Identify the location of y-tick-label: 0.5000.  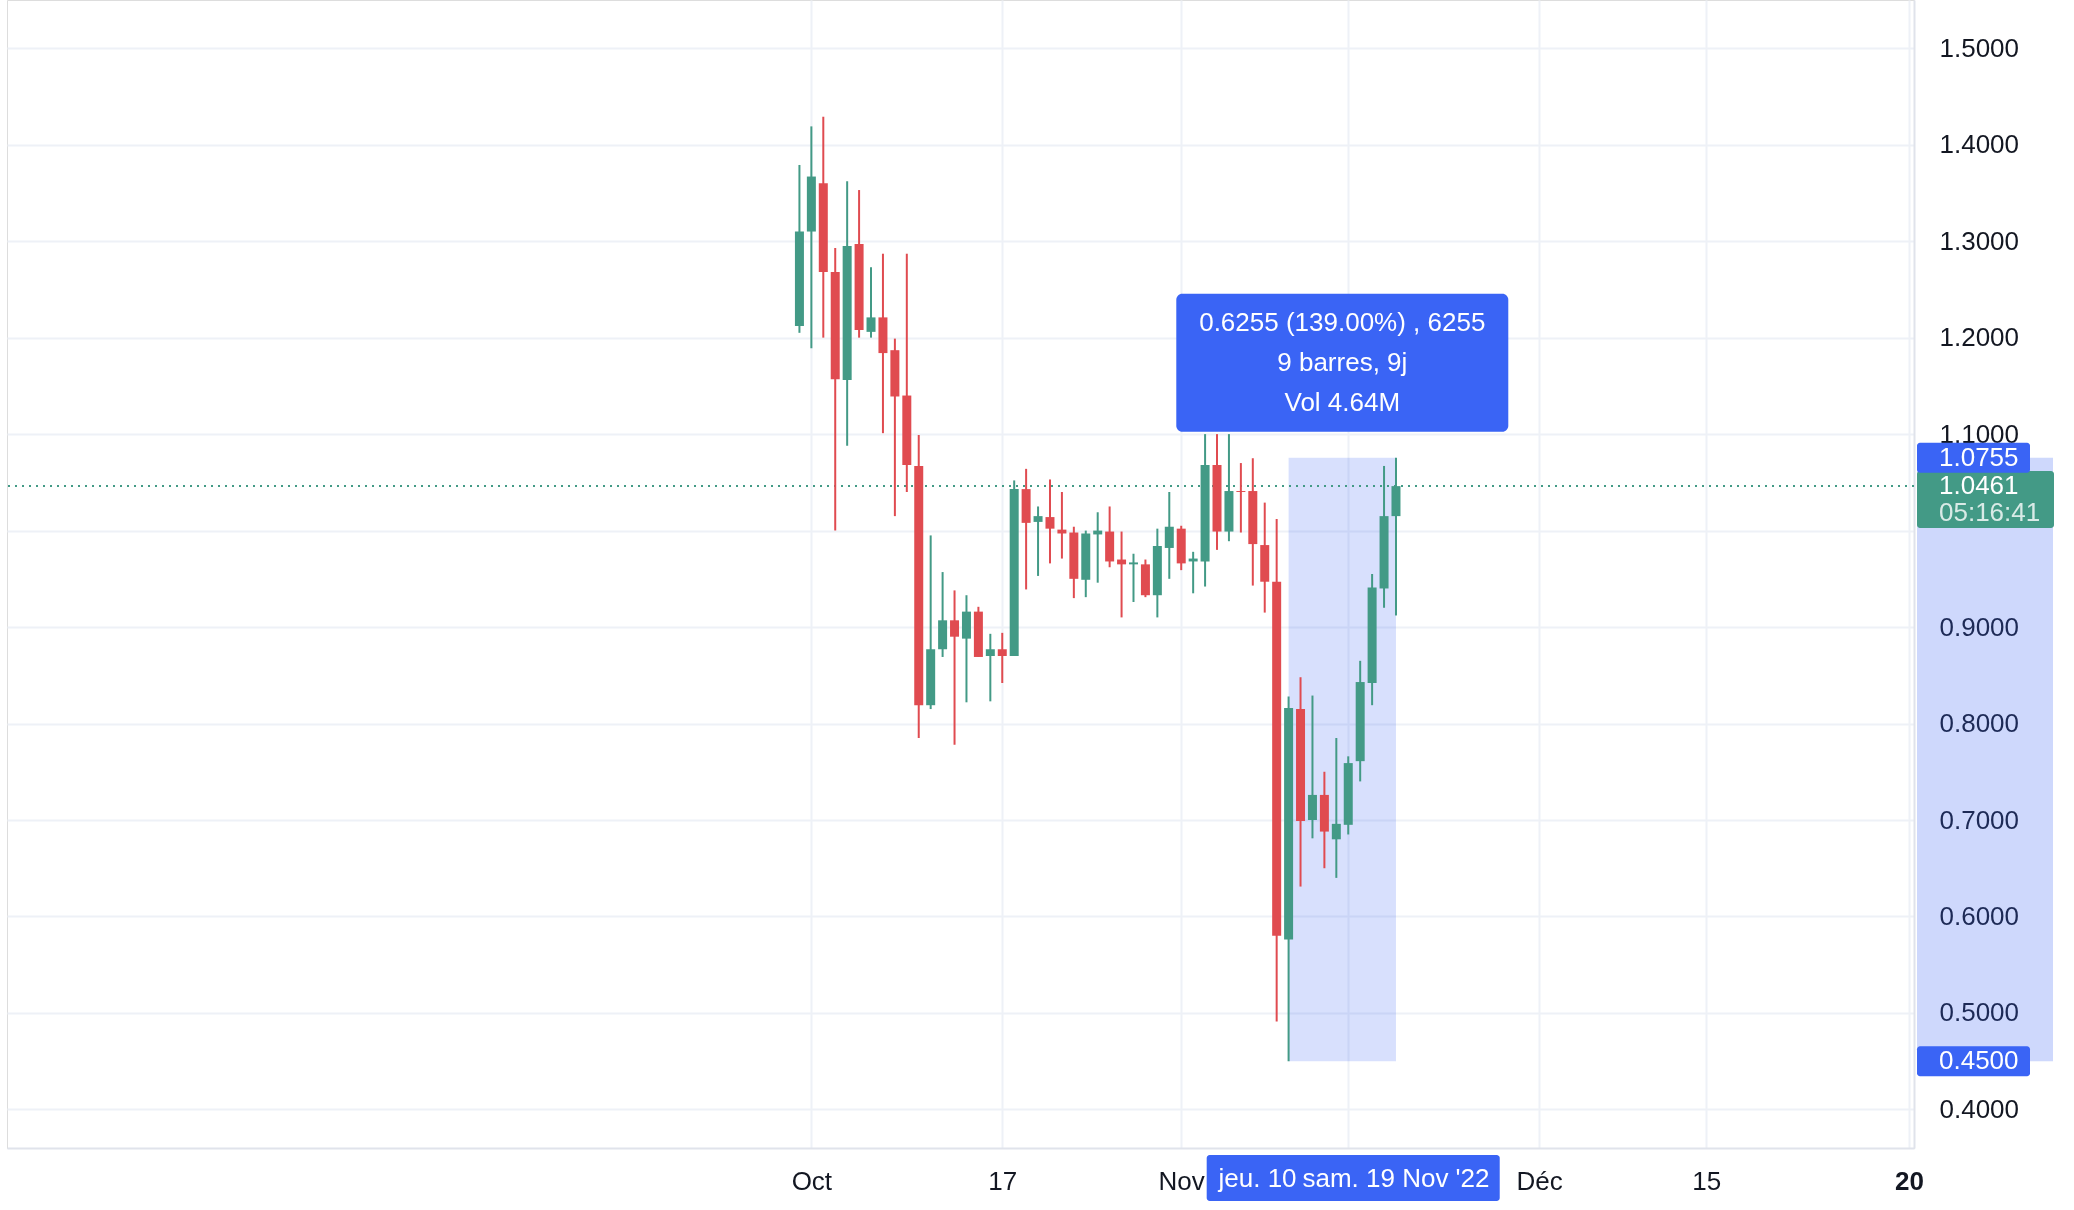
(1979, 1012).